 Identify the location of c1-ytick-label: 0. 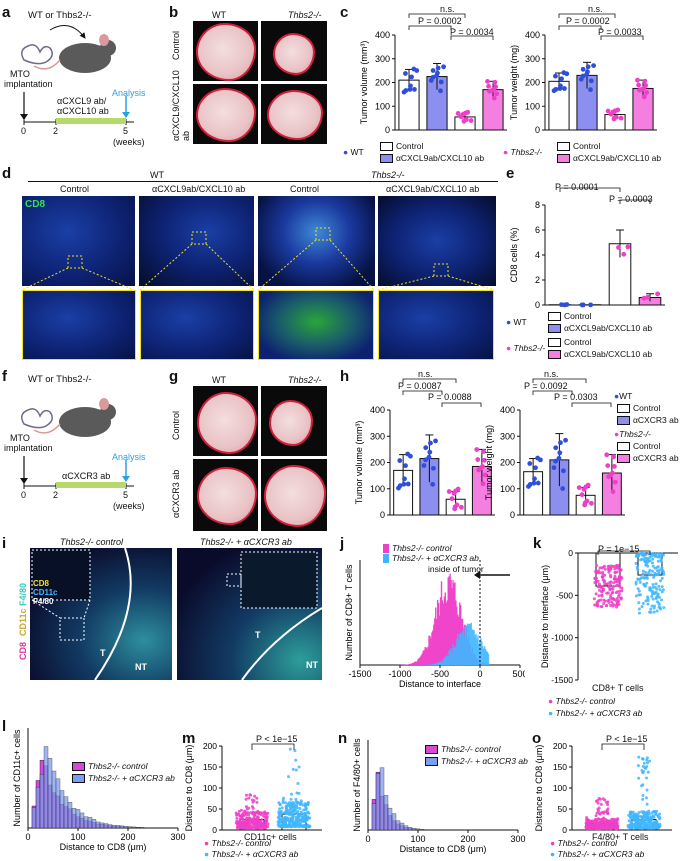
(387, 130).